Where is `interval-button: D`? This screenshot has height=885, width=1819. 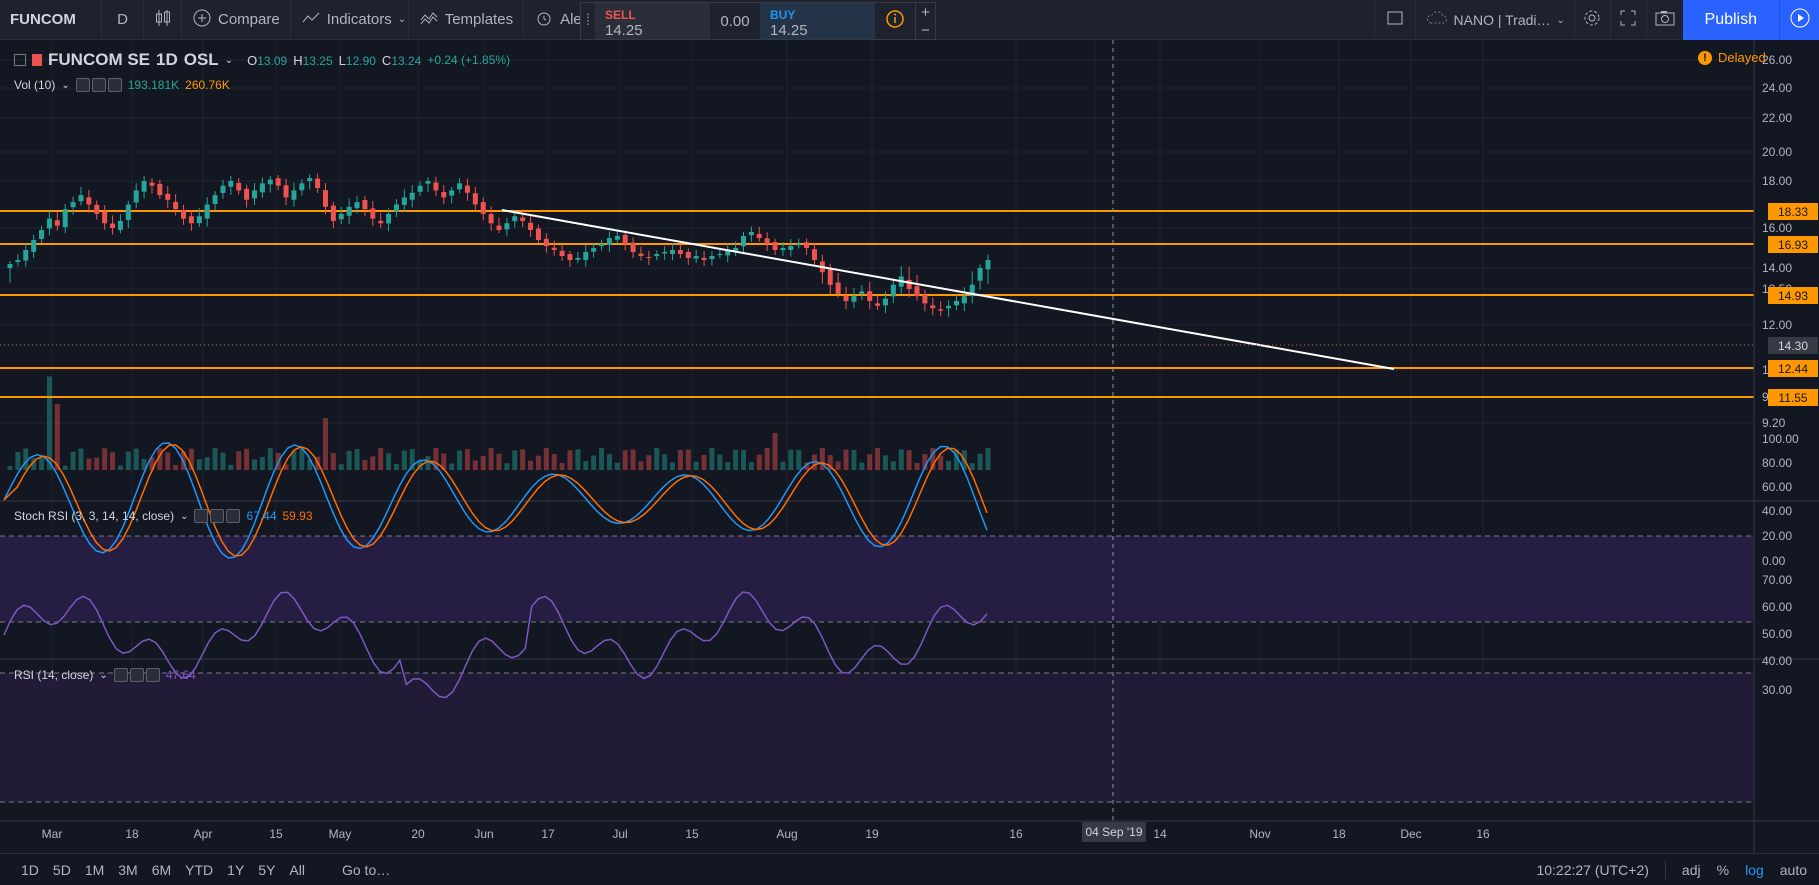 interval-button: D is located at coordinates (123, 20).